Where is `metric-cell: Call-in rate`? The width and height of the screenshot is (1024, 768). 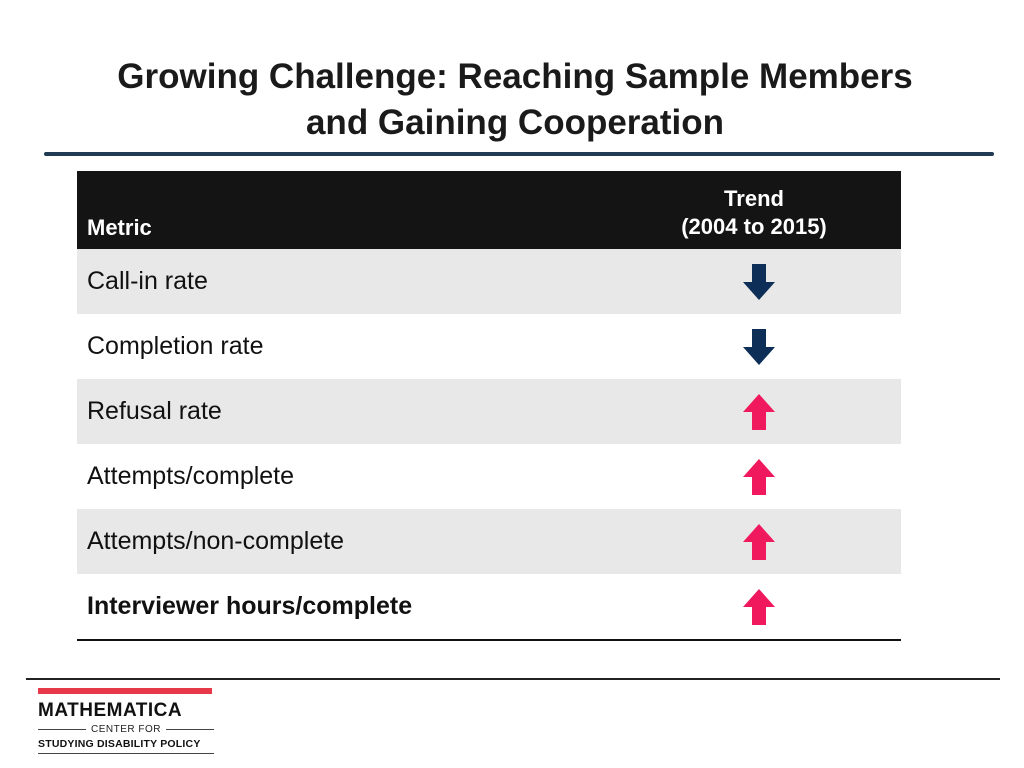
metric-cell: Call-in rate is located at coordinates (347, 281).